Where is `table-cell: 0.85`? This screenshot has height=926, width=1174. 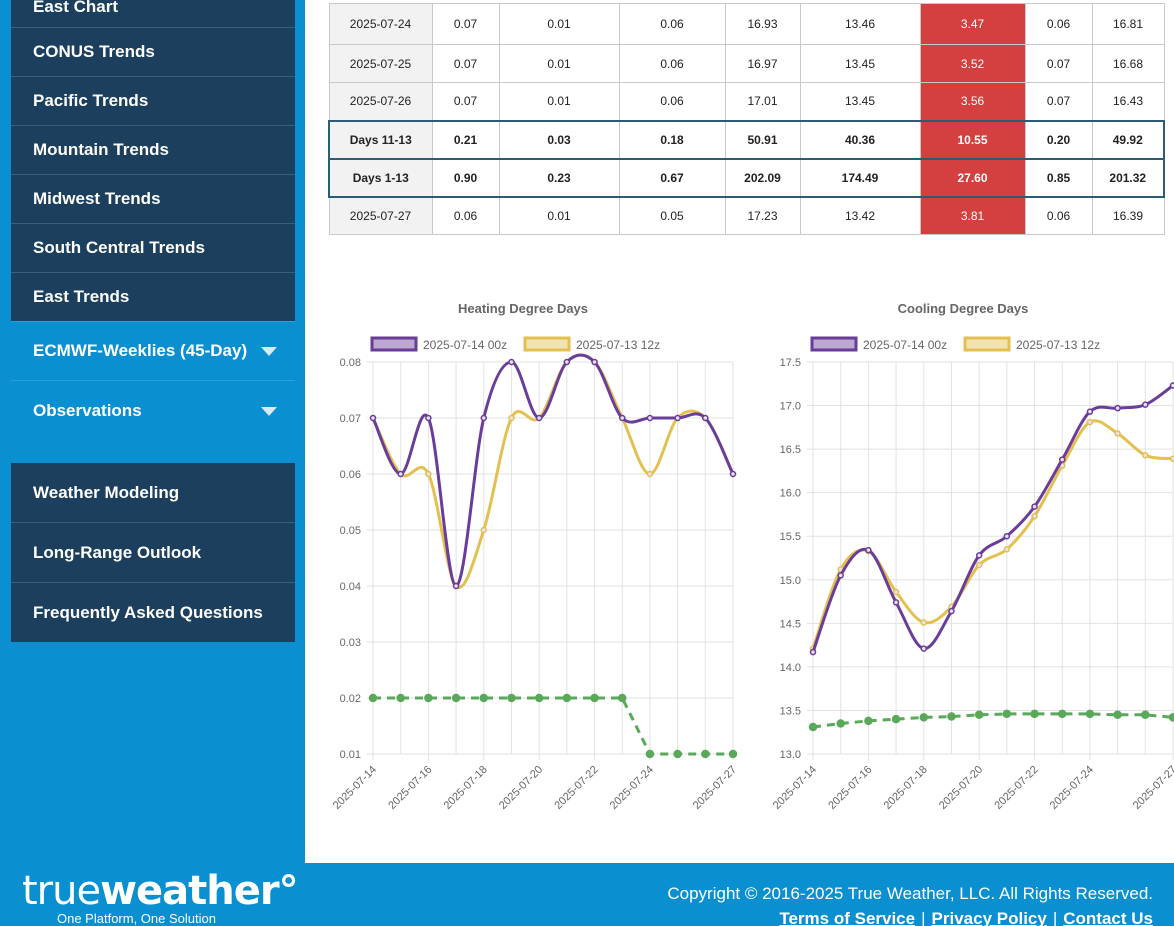
table-cell: 0.85 is located at coordinates (1058, 177).